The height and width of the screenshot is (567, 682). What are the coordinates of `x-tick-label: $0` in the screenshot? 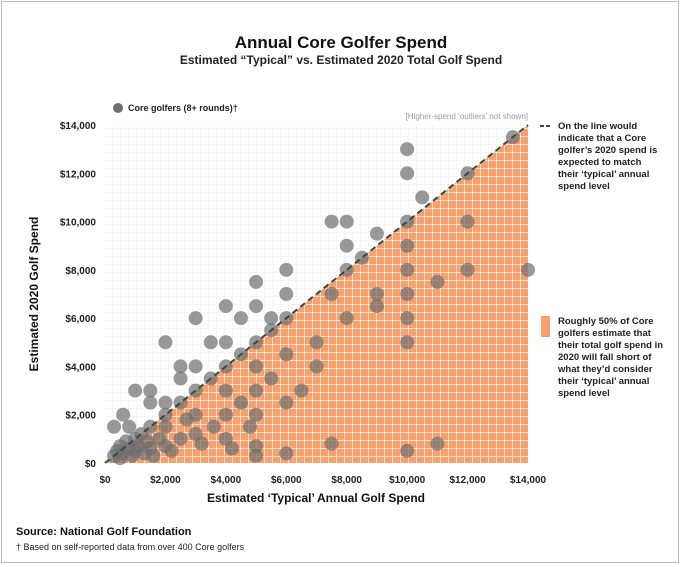 It's located at (105, 480).